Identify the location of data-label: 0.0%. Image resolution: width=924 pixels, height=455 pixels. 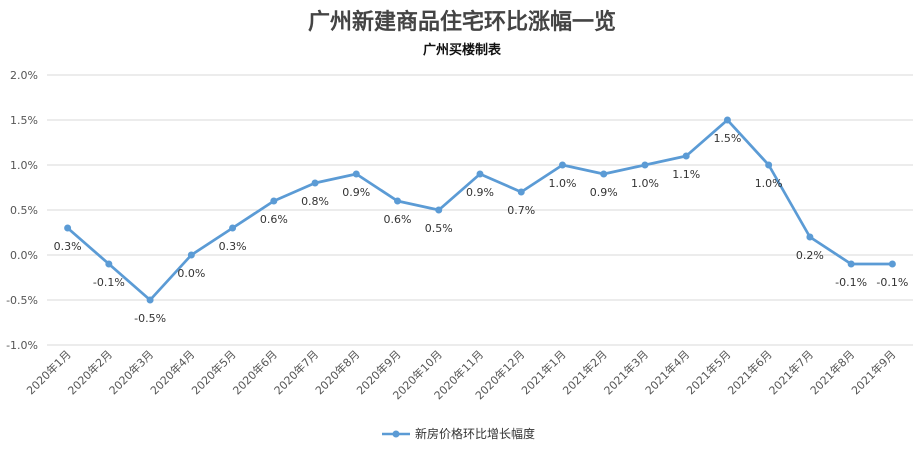
(191, 273).